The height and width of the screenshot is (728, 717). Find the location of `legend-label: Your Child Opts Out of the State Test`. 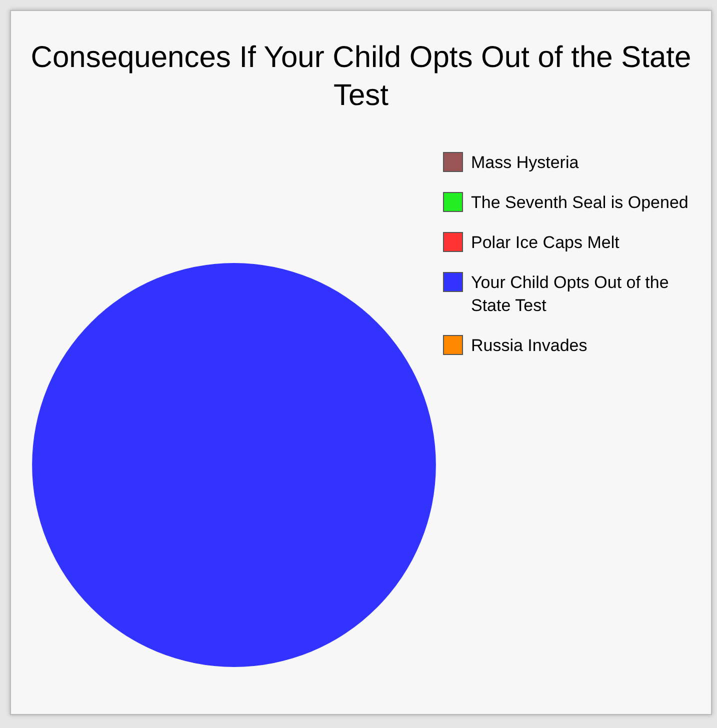

legend-label: Your Child Opts Out of the State Test is located at coordinates (570, 294).